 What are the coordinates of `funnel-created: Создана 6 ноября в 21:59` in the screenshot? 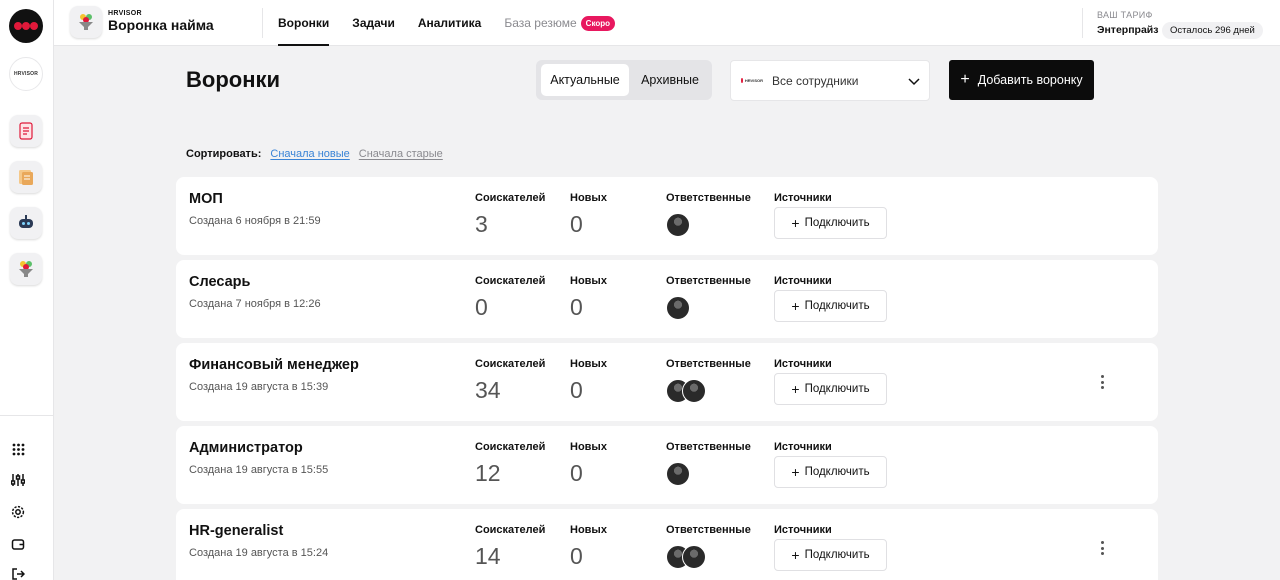 It's located at (255, 221).